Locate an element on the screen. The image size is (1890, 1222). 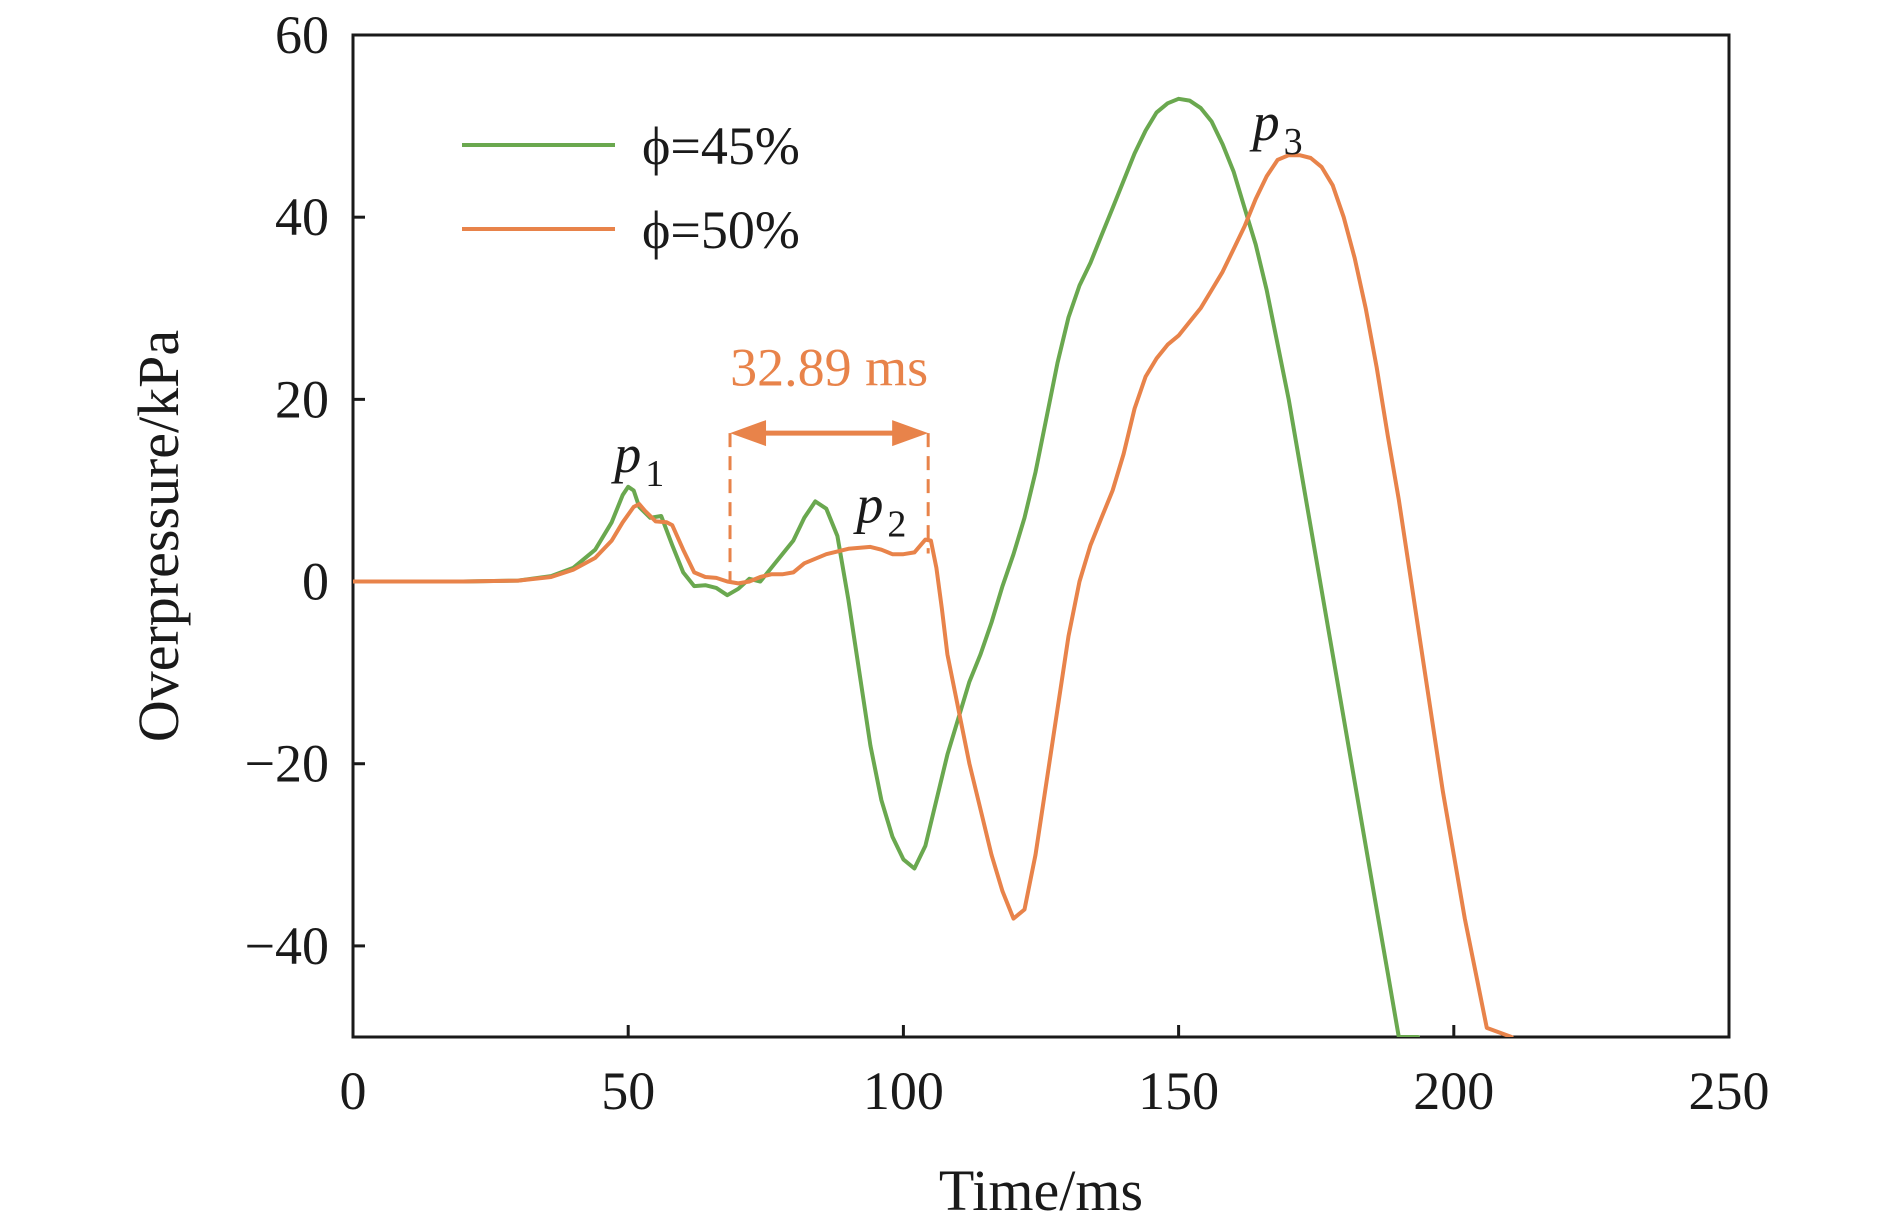
y-tick-label: 20 is located at coordinates (302, 399).